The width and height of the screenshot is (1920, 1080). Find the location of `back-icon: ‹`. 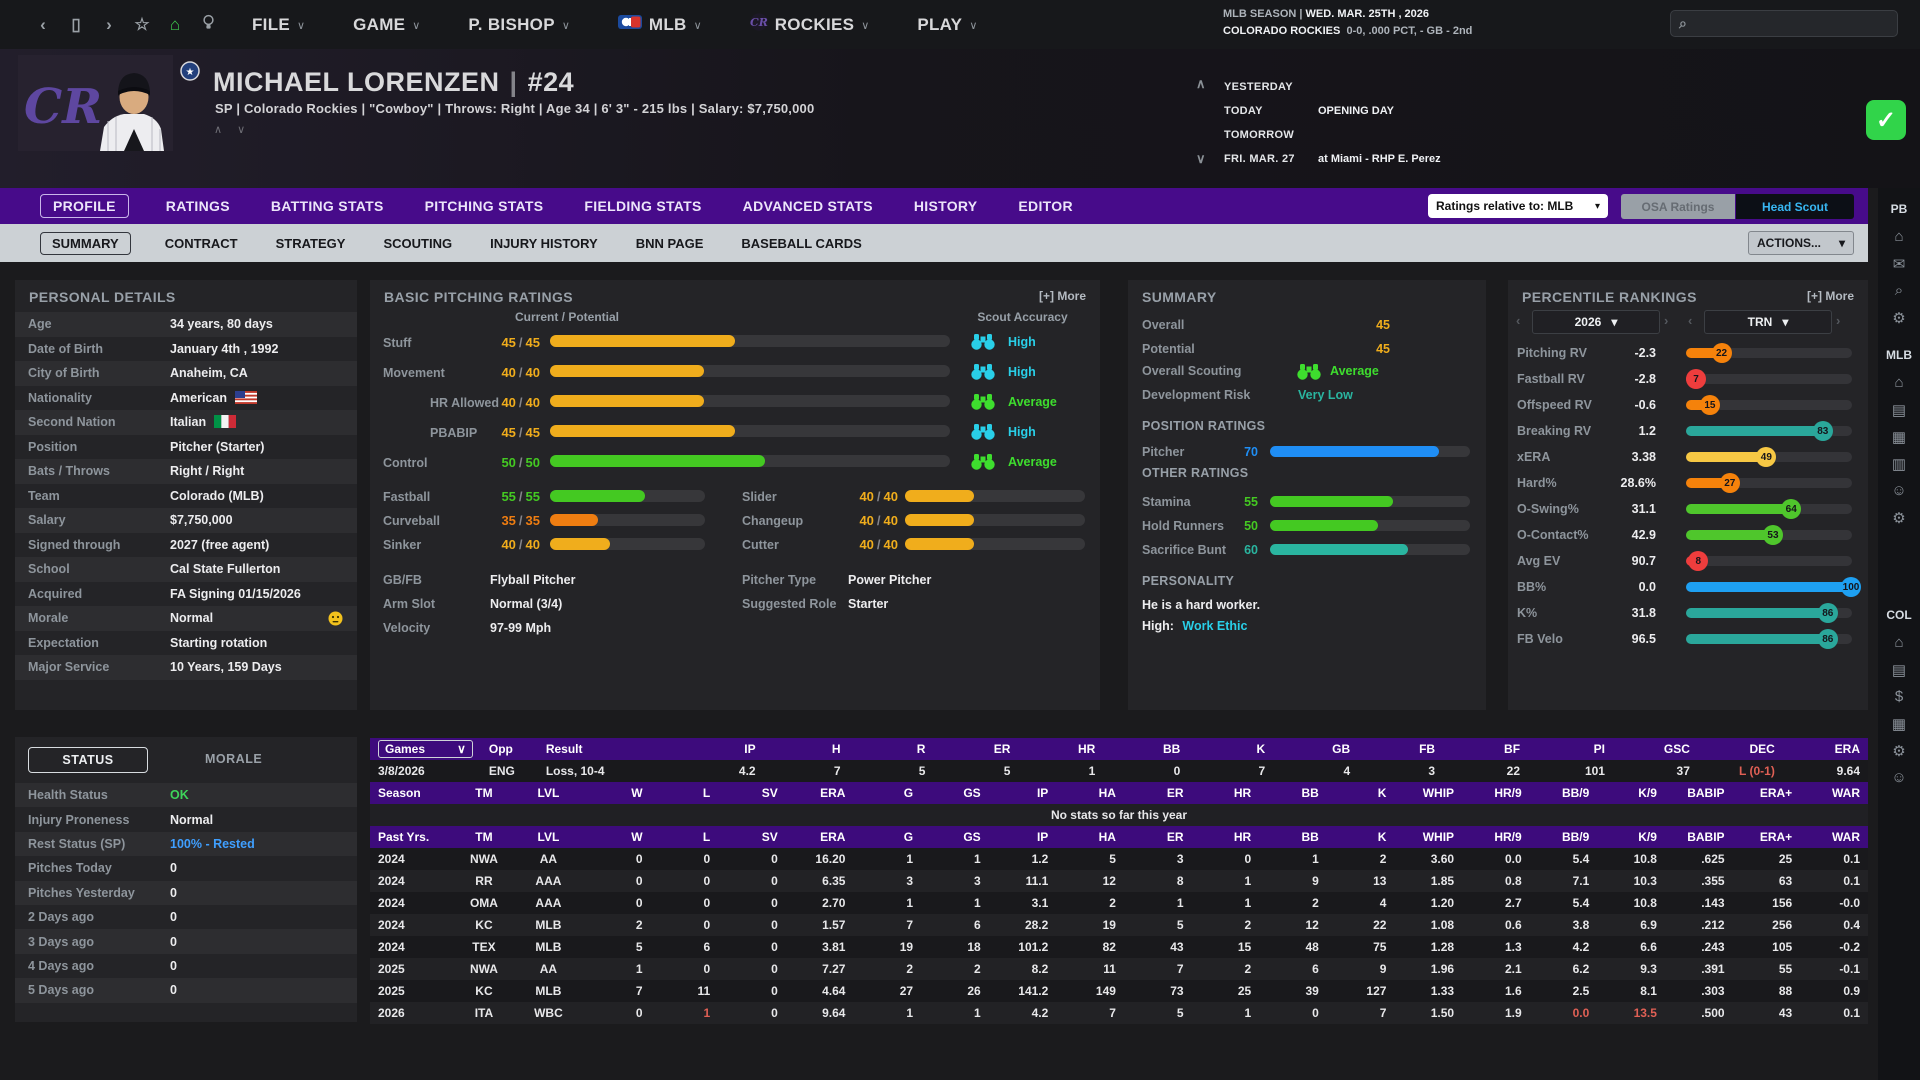

back-icon: ‹ is located at coordinates (43, 24).